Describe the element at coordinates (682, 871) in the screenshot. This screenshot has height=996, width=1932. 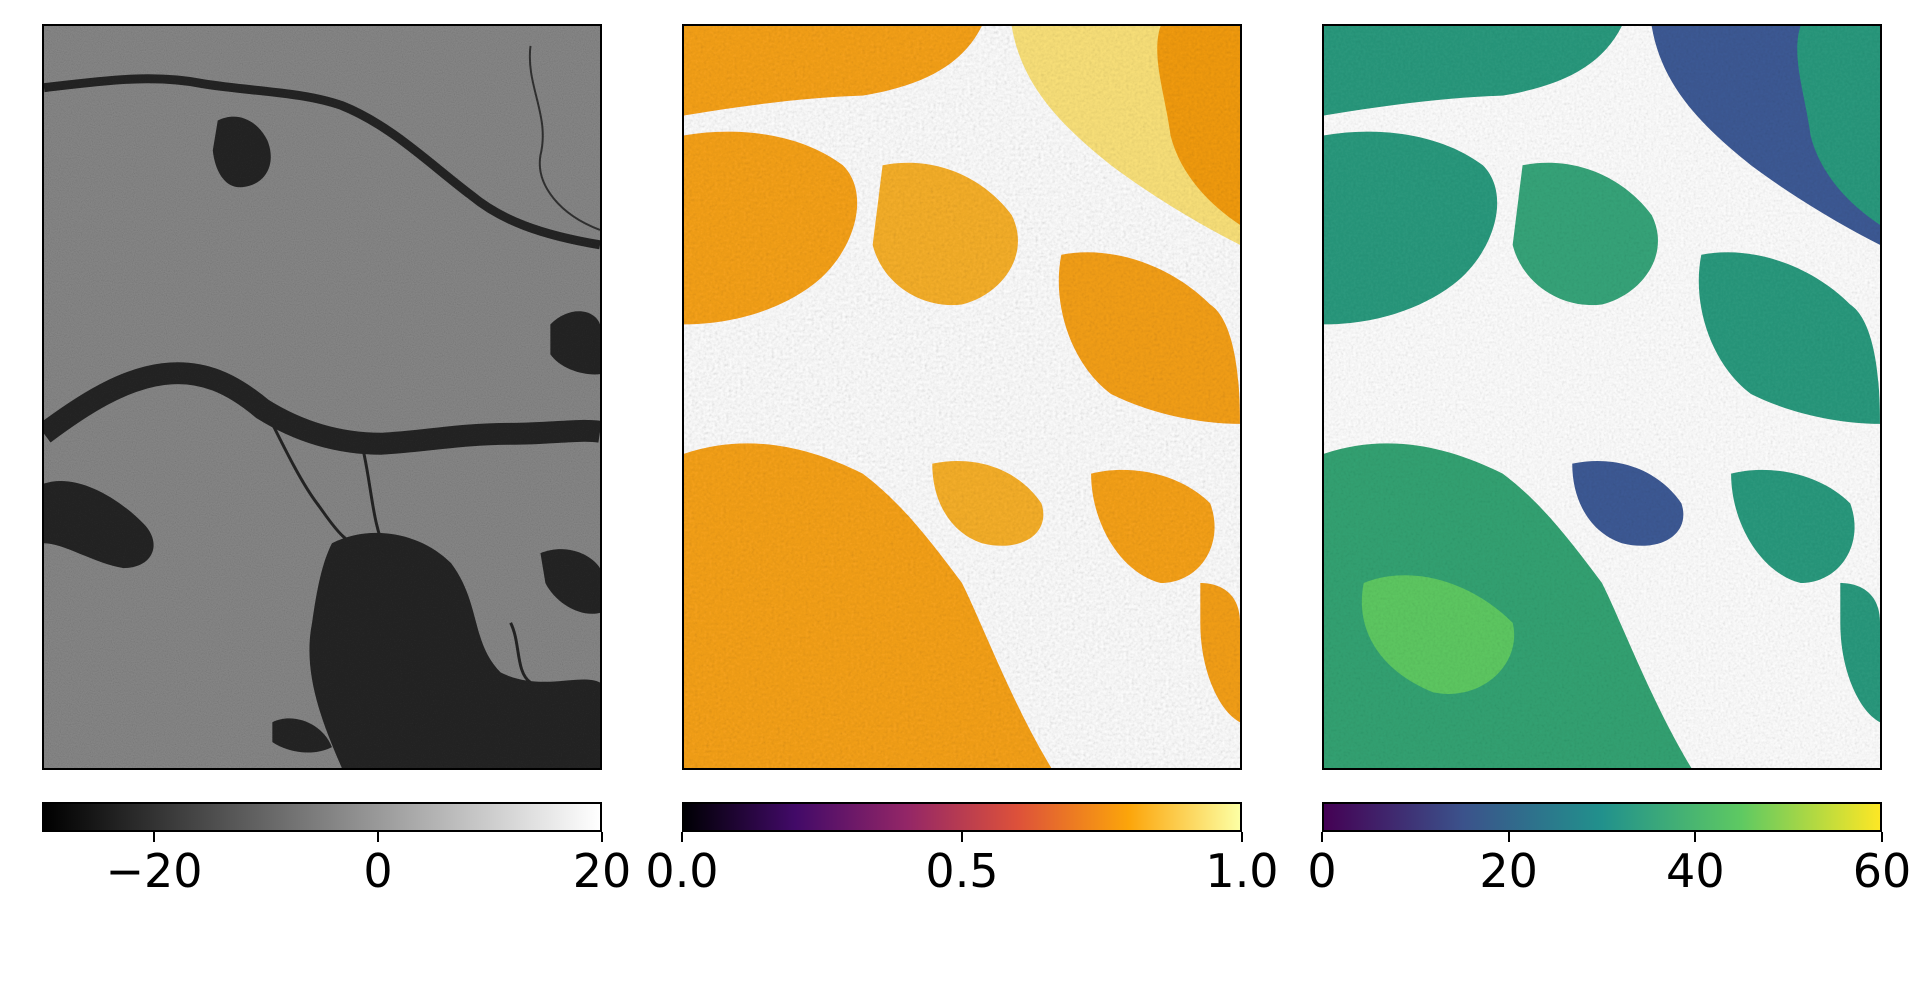
I see `colorbar-tick-label: 0.0` at that location.